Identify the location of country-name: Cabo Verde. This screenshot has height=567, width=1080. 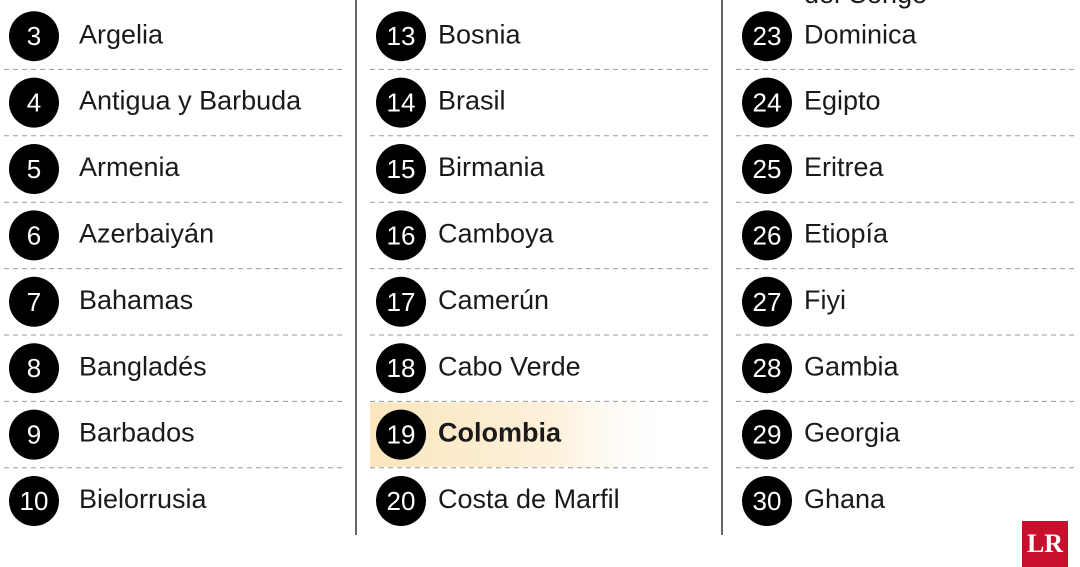
(509, 366).